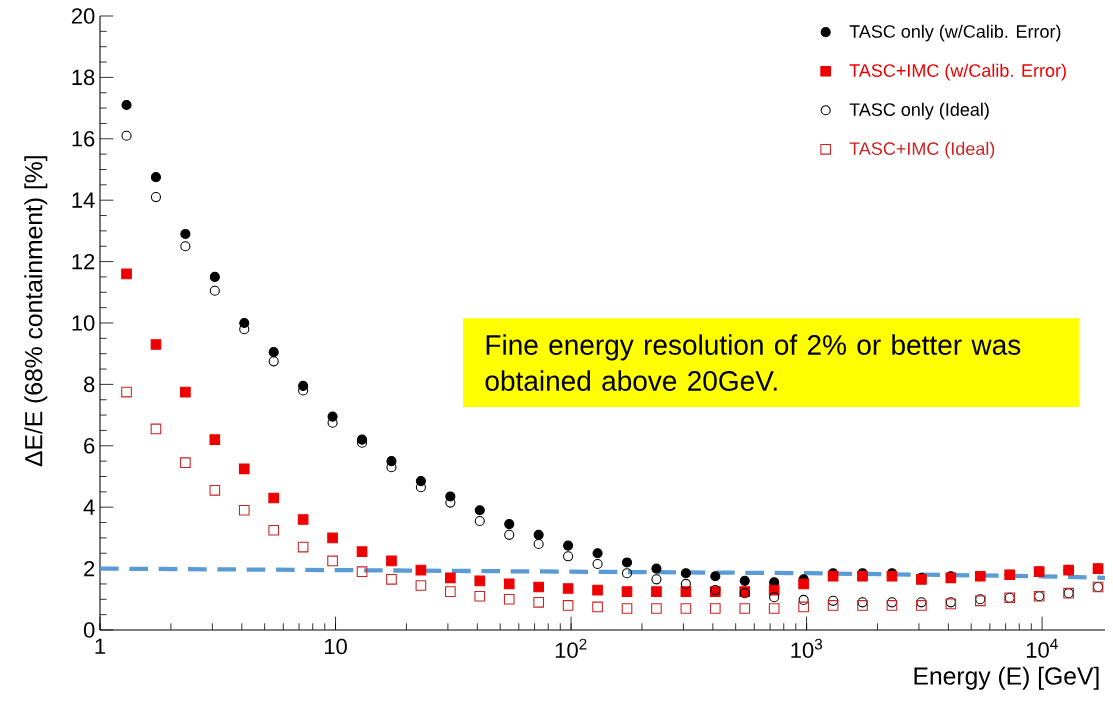 The width and height of the screenshot is (1113, 705). What do you see at coordinates (89, 568) in the screenshot?
I see `y-tick-label: 2` at bounding box center [89, 568].